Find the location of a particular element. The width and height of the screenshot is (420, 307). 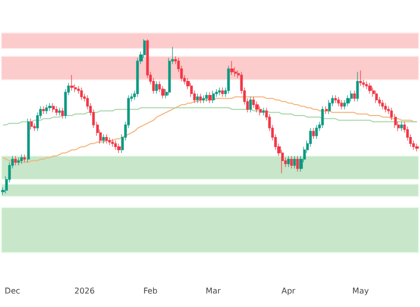

x-tick-label: 2026 is located at coordinates (84, 291).